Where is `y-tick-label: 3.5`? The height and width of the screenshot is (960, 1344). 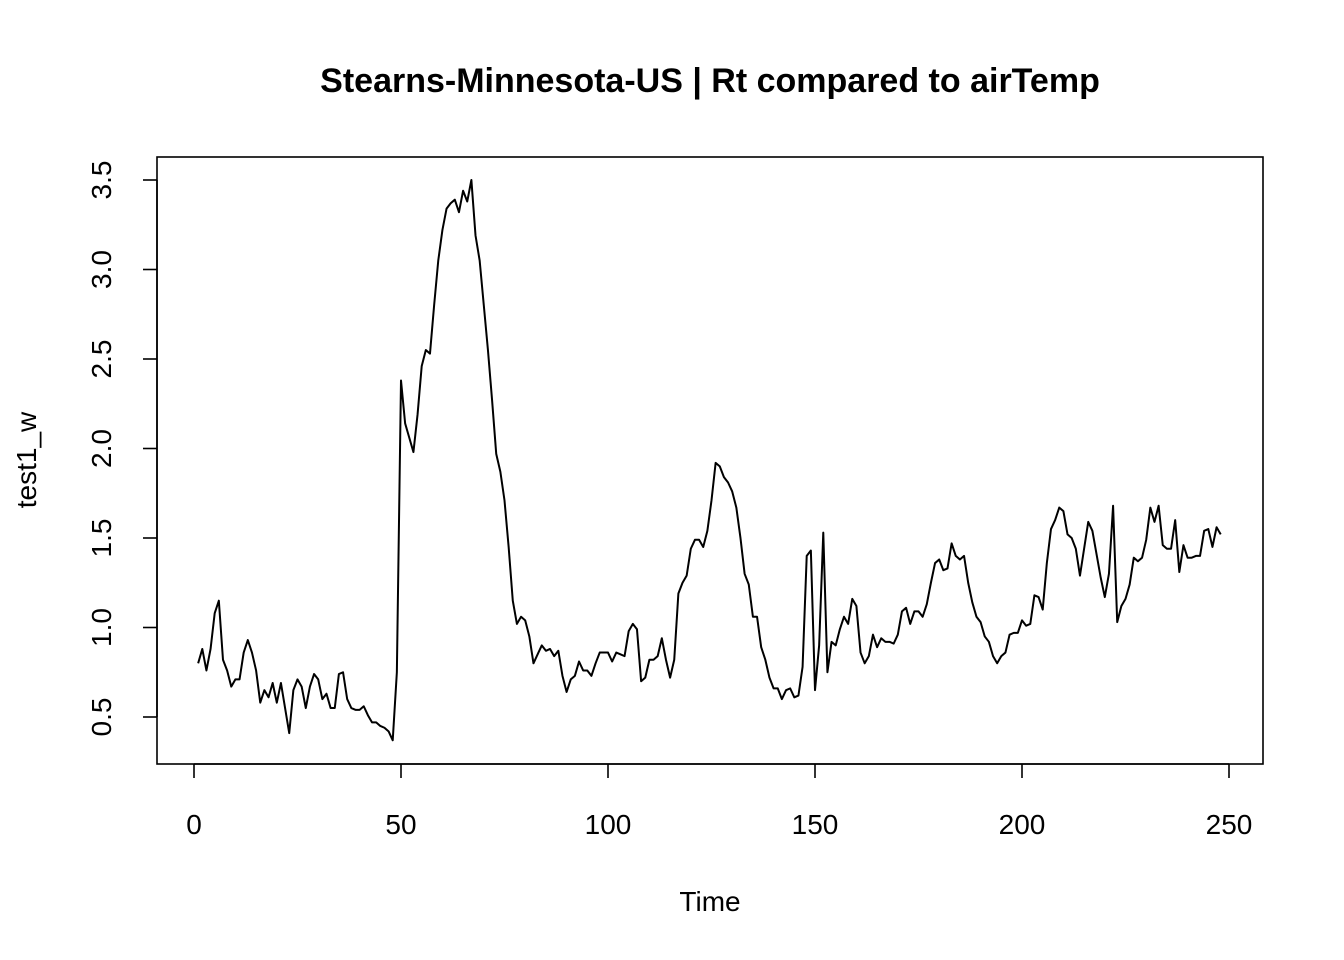
y-tick-label: 3.5 is located at coordinates (101, 180).